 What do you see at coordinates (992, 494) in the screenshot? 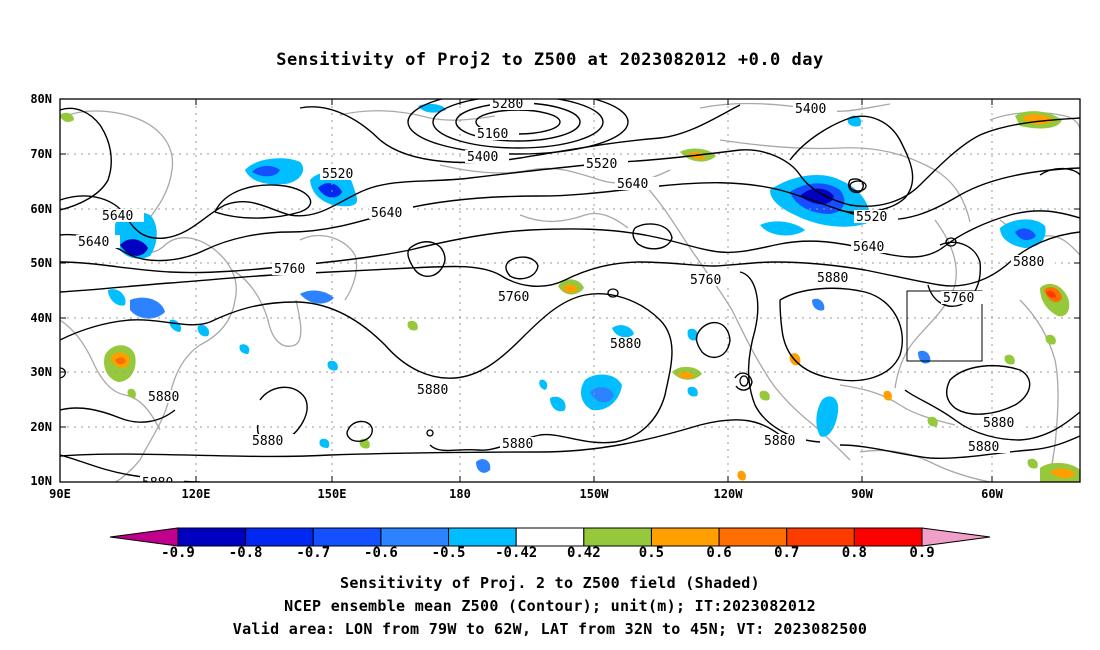
I see `lon-label: 60W` at bounding box center [992, 494].